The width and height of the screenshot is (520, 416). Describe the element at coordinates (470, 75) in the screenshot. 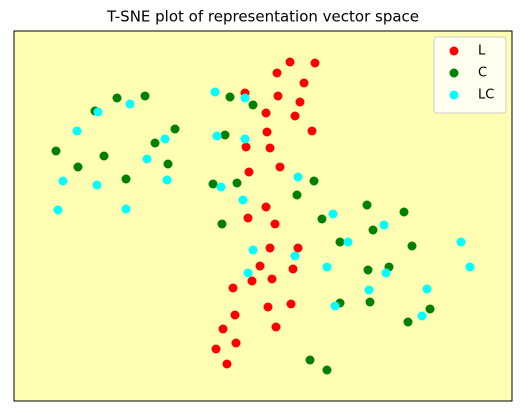

I see `legend-box` at that location.